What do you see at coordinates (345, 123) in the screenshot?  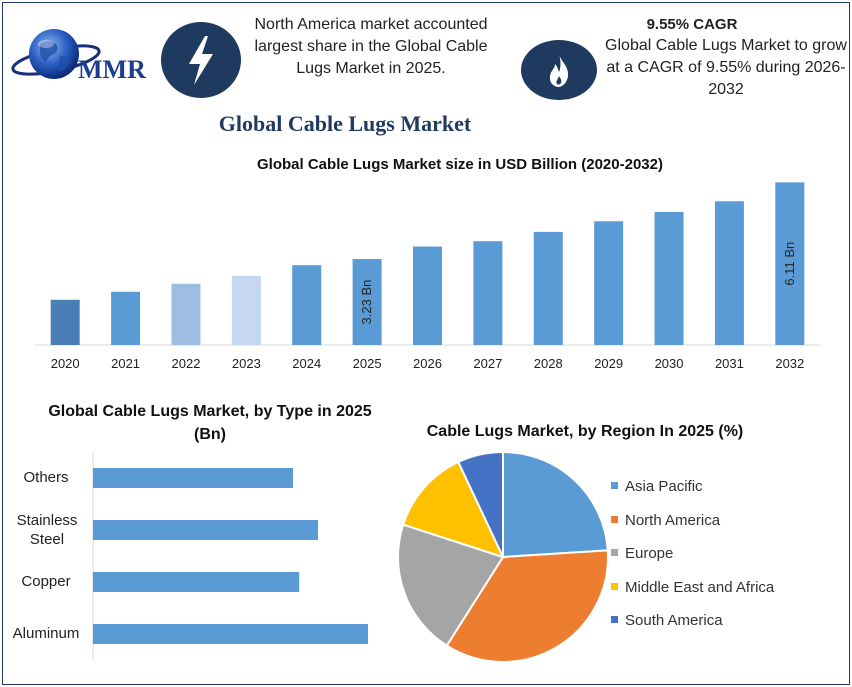 I see `main-title: Global Cable Lugs Market` at bounding box center [345, 123].